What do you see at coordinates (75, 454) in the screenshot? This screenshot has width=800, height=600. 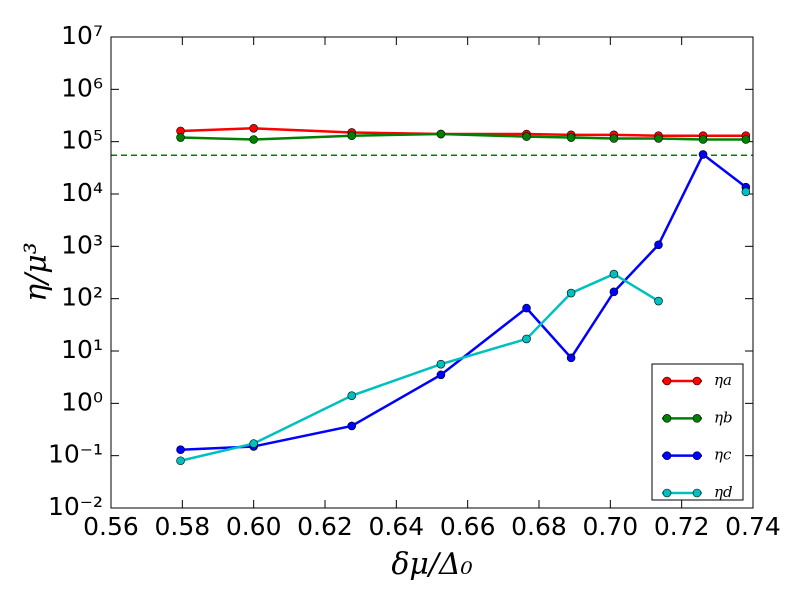 I see `y-tick-label: 10⁻¹` at bounding box center [75, 454].